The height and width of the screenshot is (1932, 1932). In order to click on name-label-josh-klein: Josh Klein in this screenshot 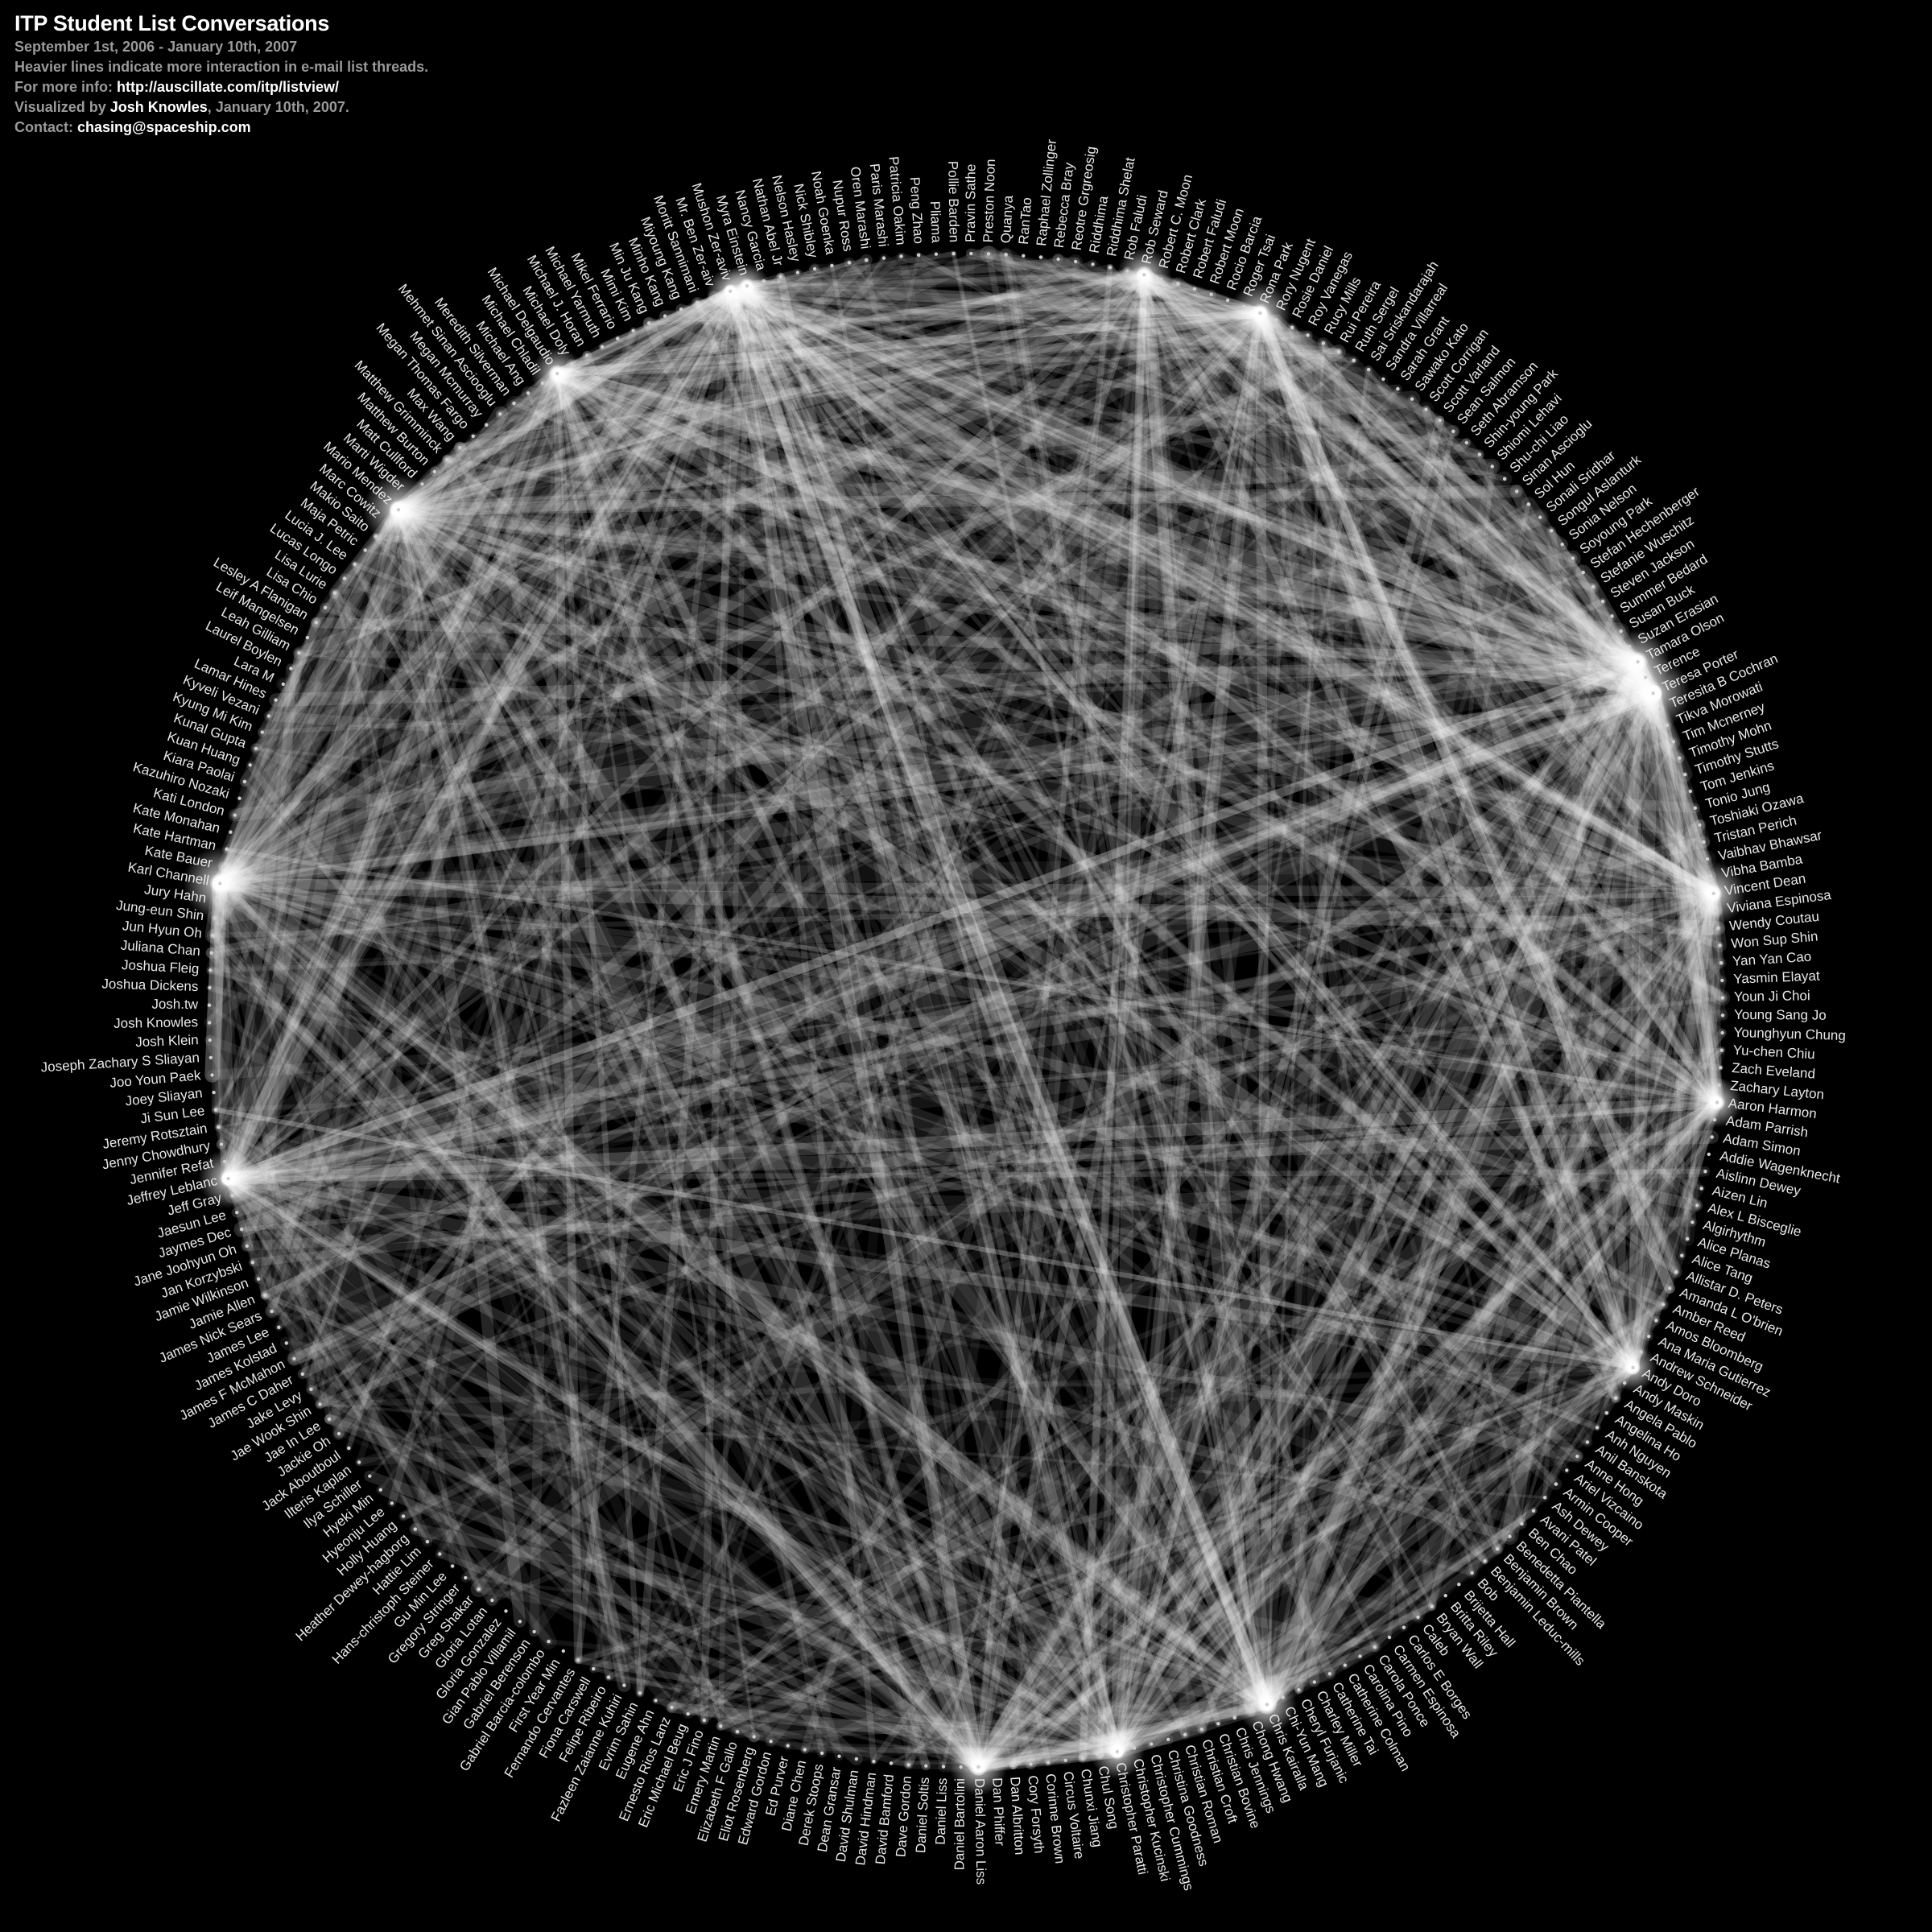, I will do `click(167, 1041)`.